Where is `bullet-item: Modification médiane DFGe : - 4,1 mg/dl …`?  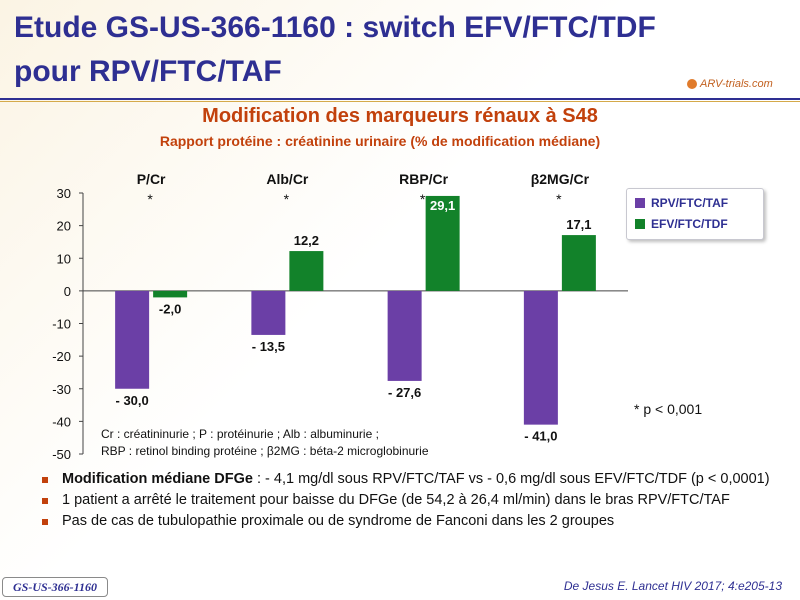
bullet-item: Modification médiane DFGe : - 4,1 mg/dl … is located at coordinates (407, 479).